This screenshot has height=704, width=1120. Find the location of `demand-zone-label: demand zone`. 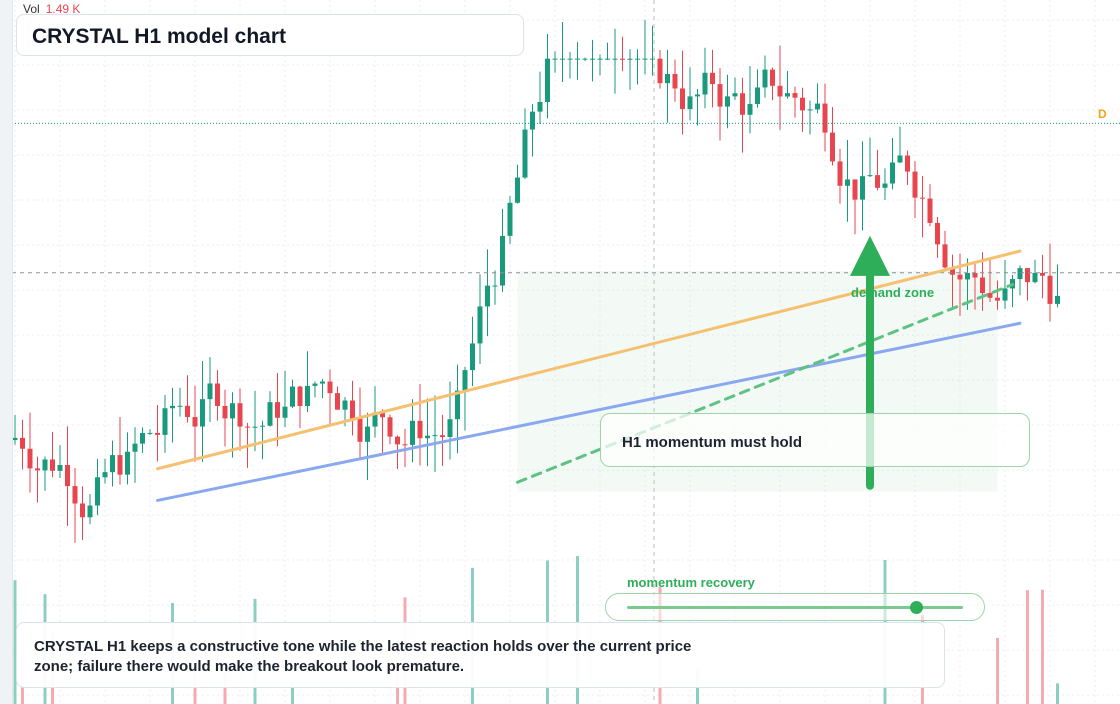

demand-zone-label: demand zone is located at coordinates (893, 292).